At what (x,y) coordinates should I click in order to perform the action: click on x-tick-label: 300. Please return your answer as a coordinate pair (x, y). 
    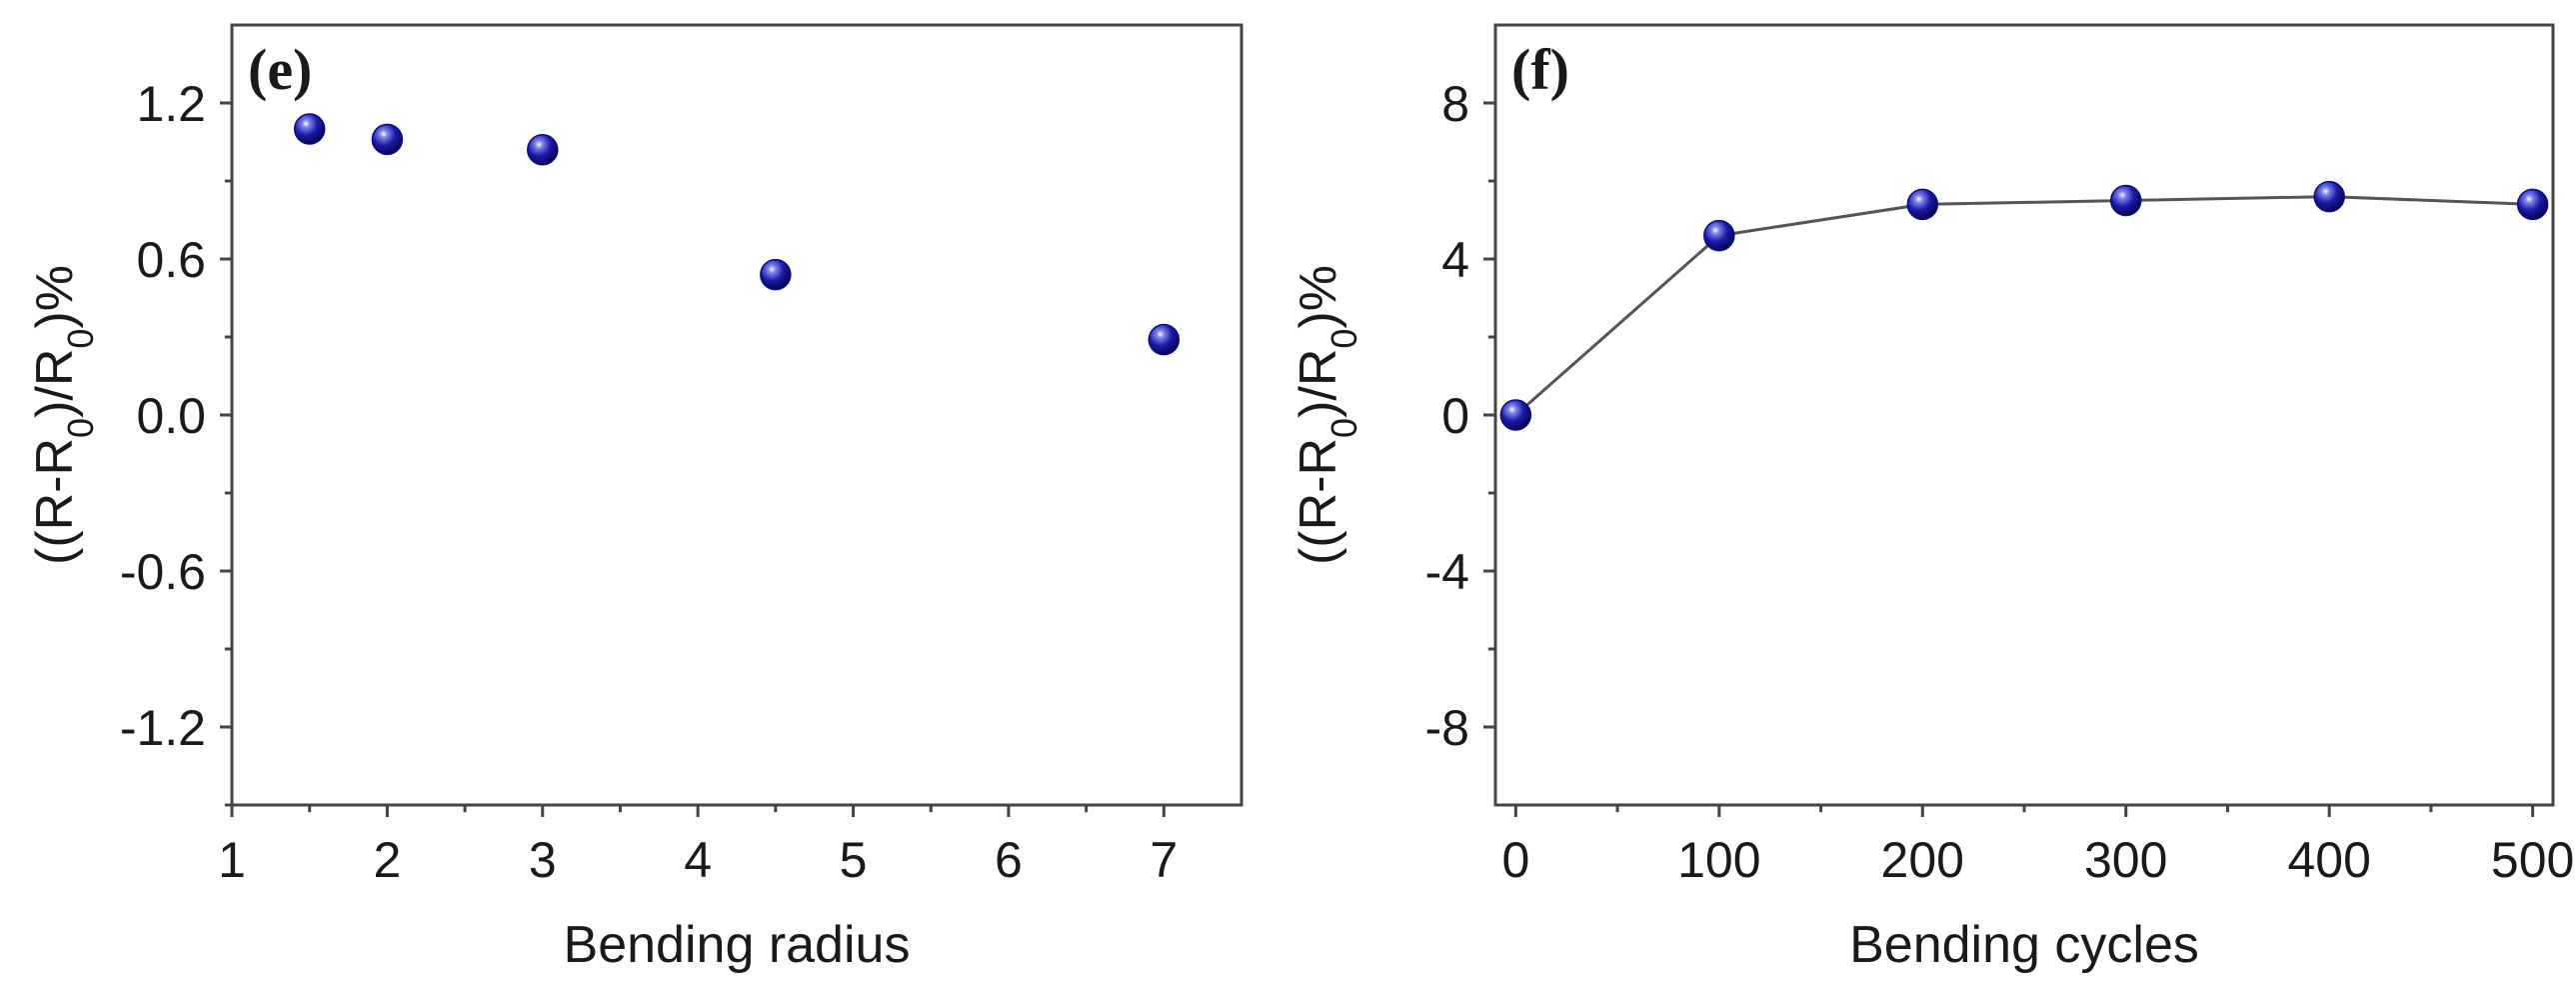
    Looking at the image, I should click on (2126, 860).